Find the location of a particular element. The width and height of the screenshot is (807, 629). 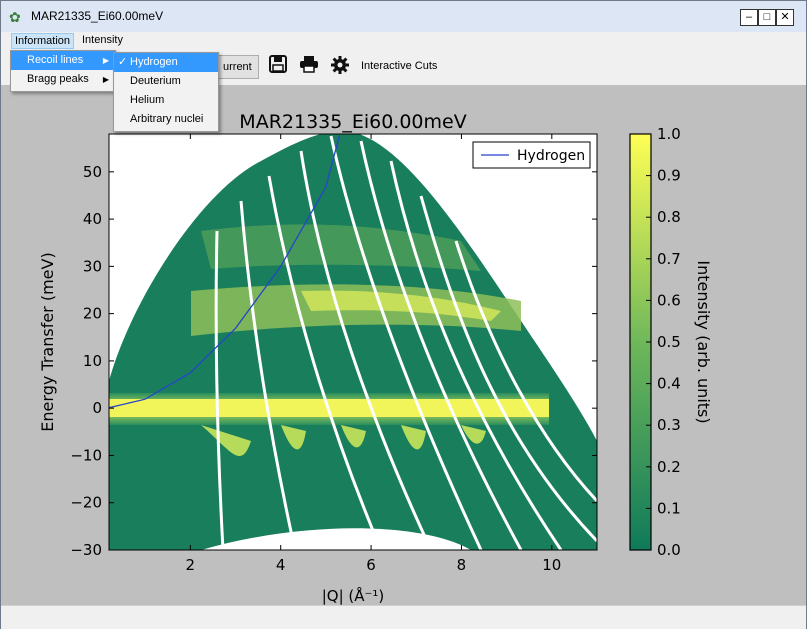

title-bar: ✿ MAR21335_Ei60.00meV ‒ □ ✕ is located at coordinates (403, 16).